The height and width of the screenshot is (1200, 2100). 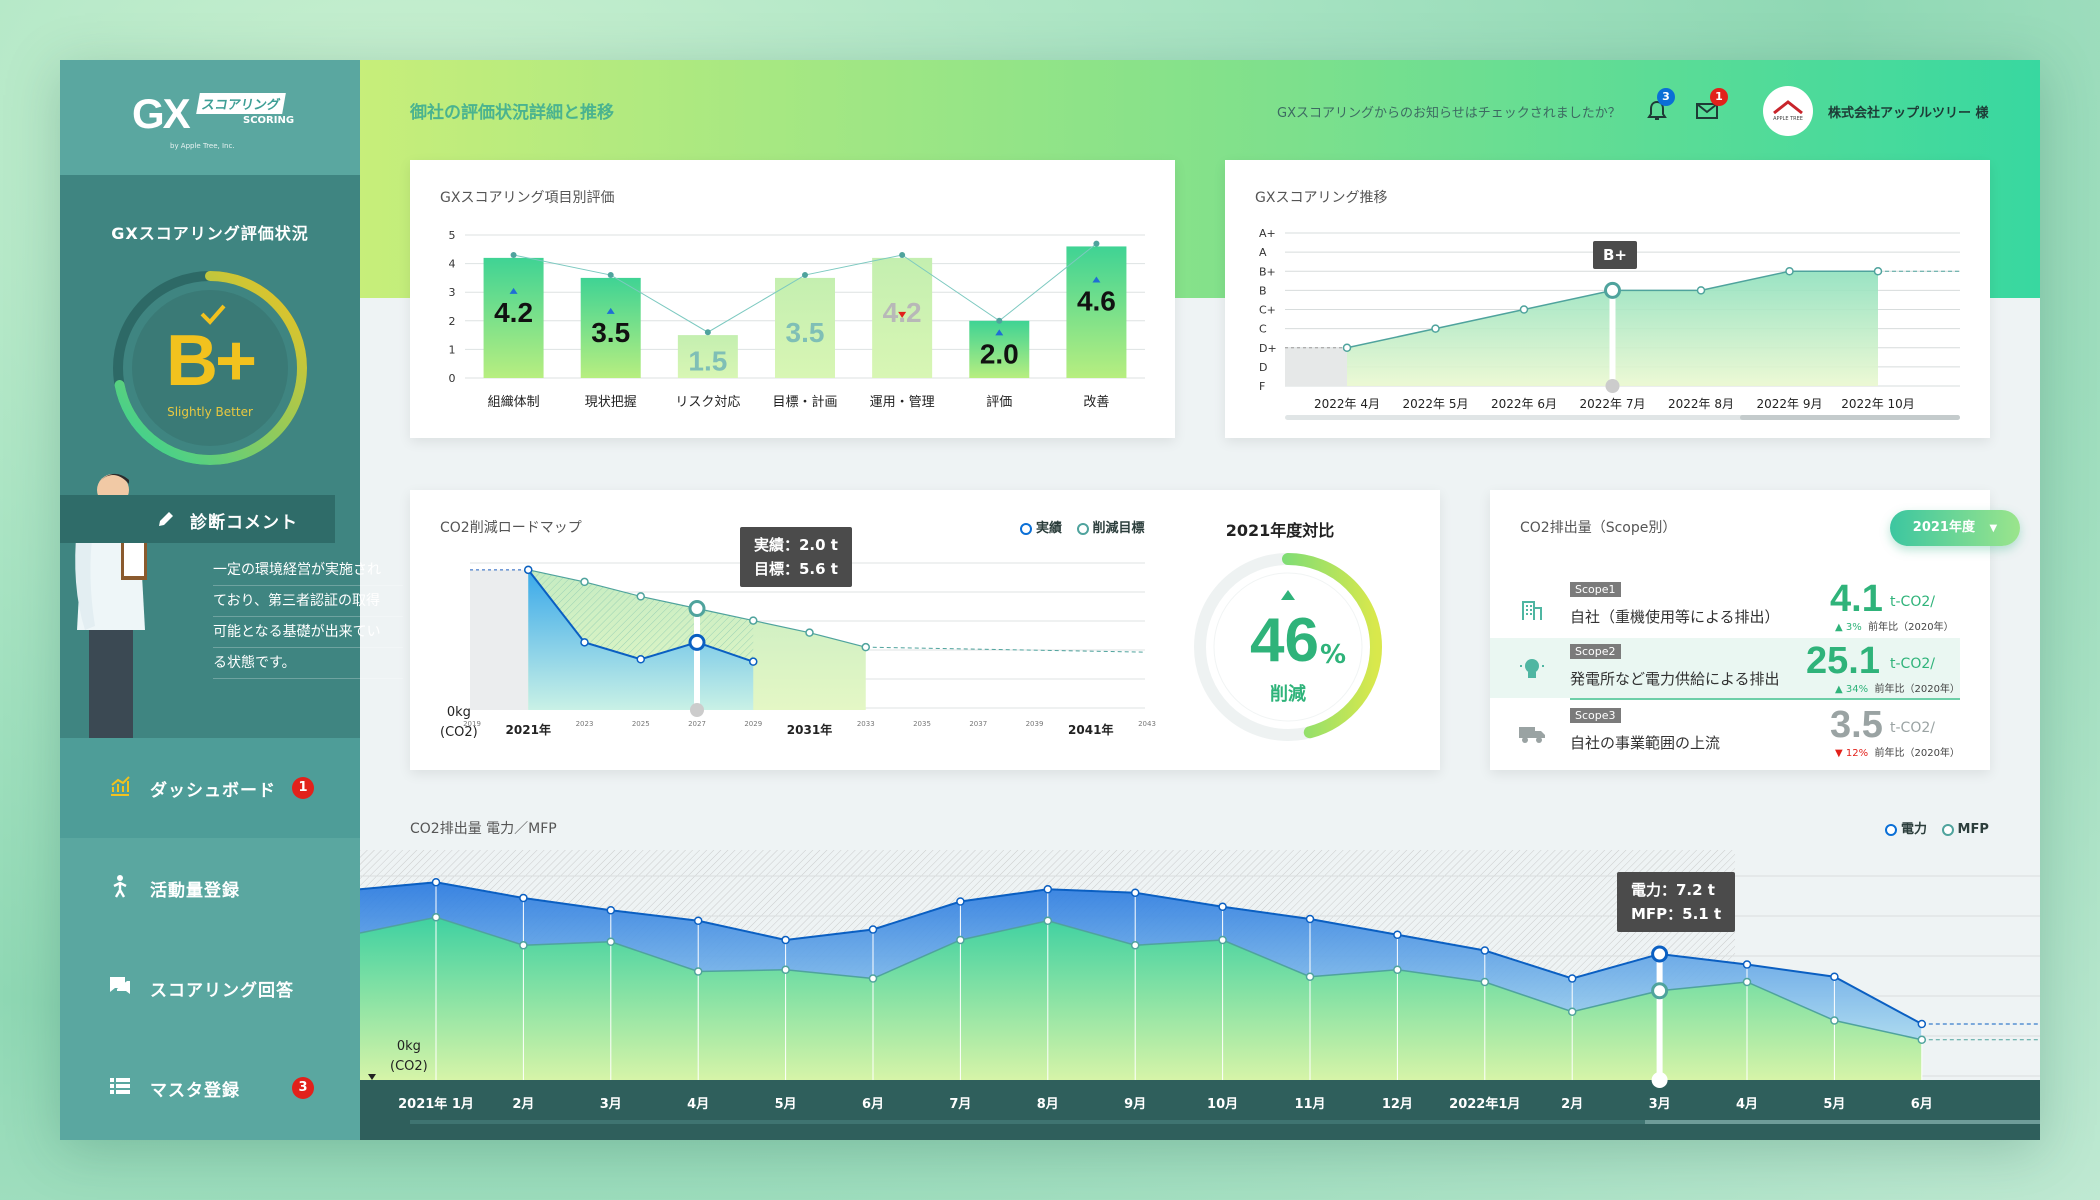 What do you see at coordinates (452, 349) in the screenshot?
I see `y-tick-label: 1` at bounding box center [452, 349].